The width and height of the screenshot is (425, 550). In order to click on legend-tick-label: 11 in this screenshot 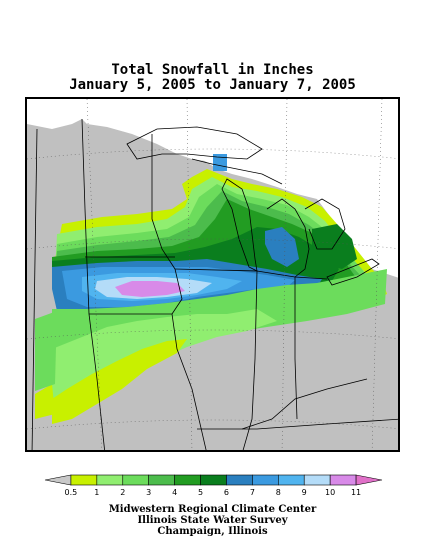, I will do `click(356, 492)`.